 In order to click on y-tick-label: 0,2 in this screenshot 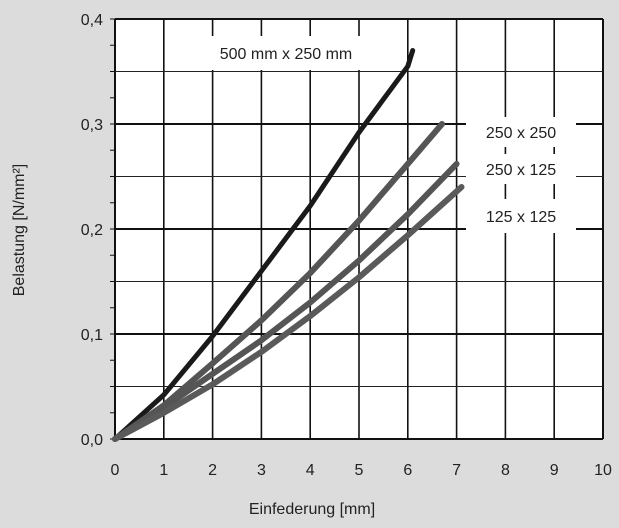, I will do `click(92, 230)`.